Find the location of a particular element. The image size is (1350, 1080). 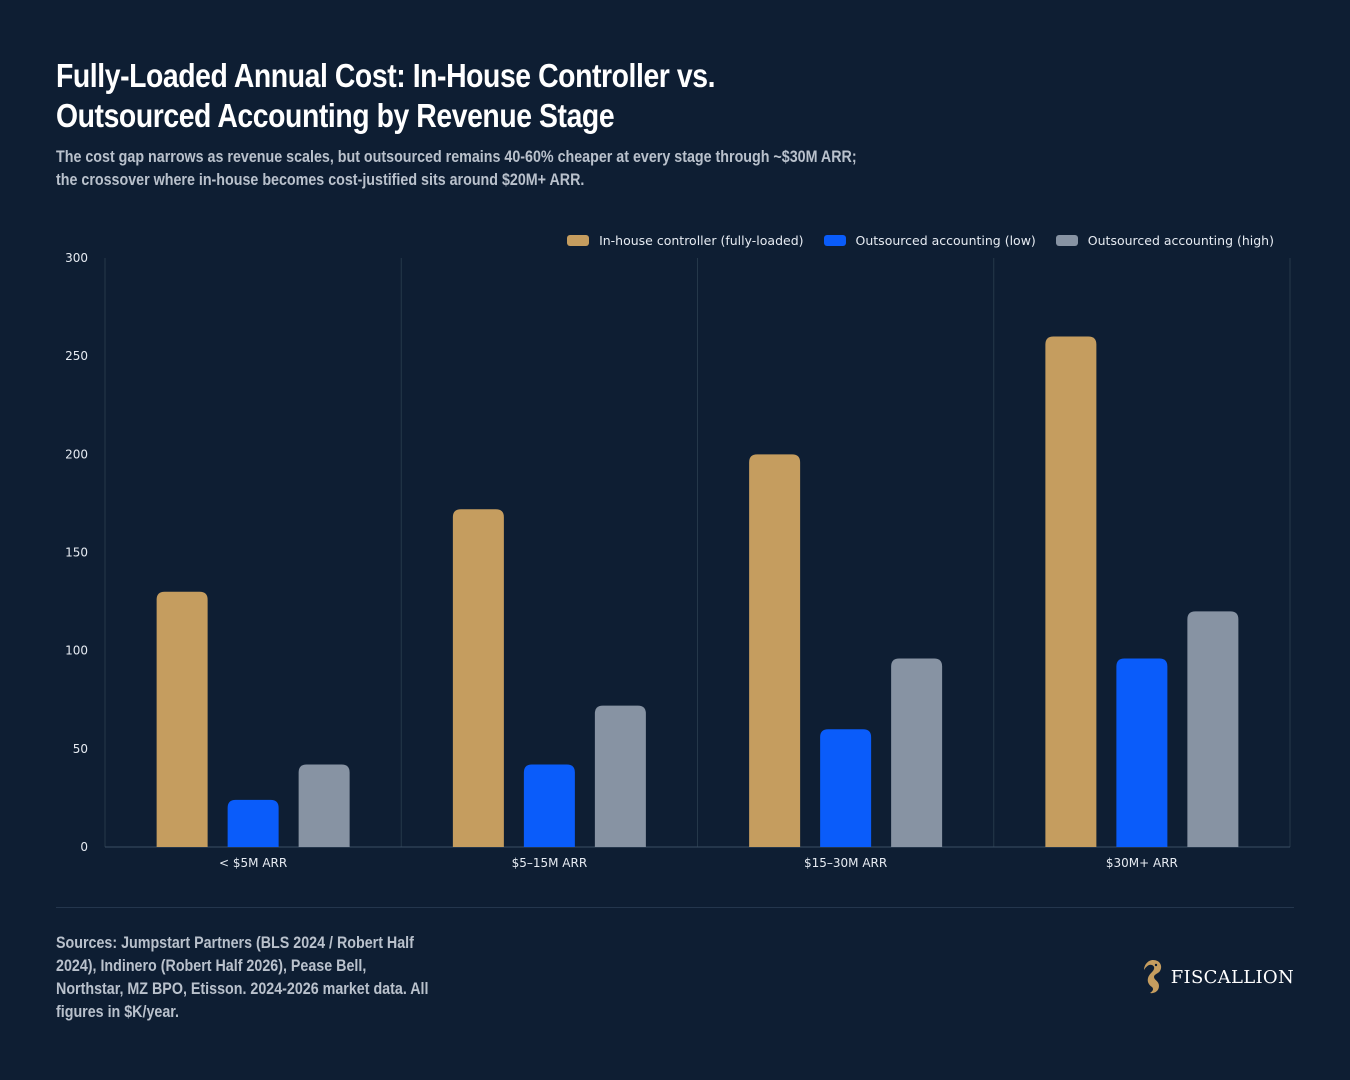

y-tick-label: 50 is located at coordinates (80, 749).